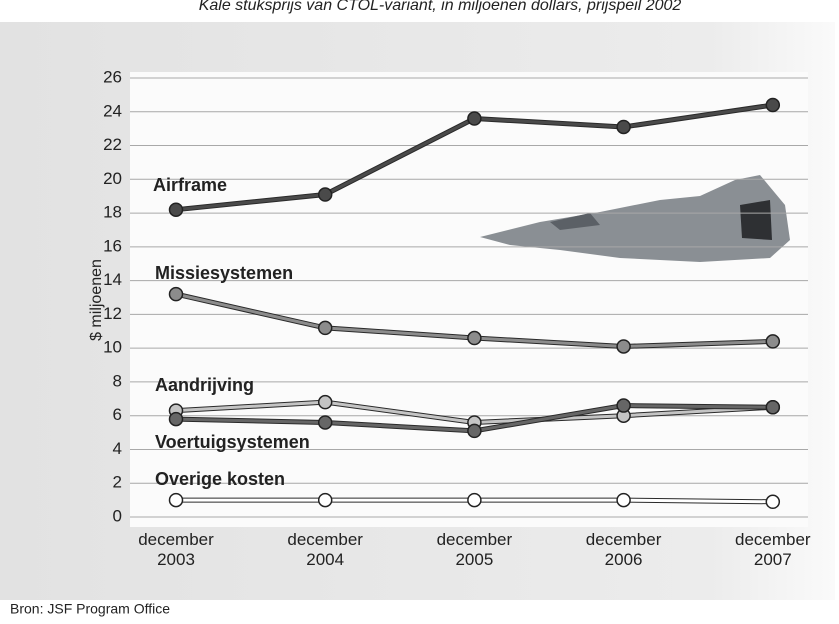 This screenshot has width=839, height=624. Describe the element at coordinates (204, 385) in the screenshot. I see `series-label: Aandrijving` at that location.